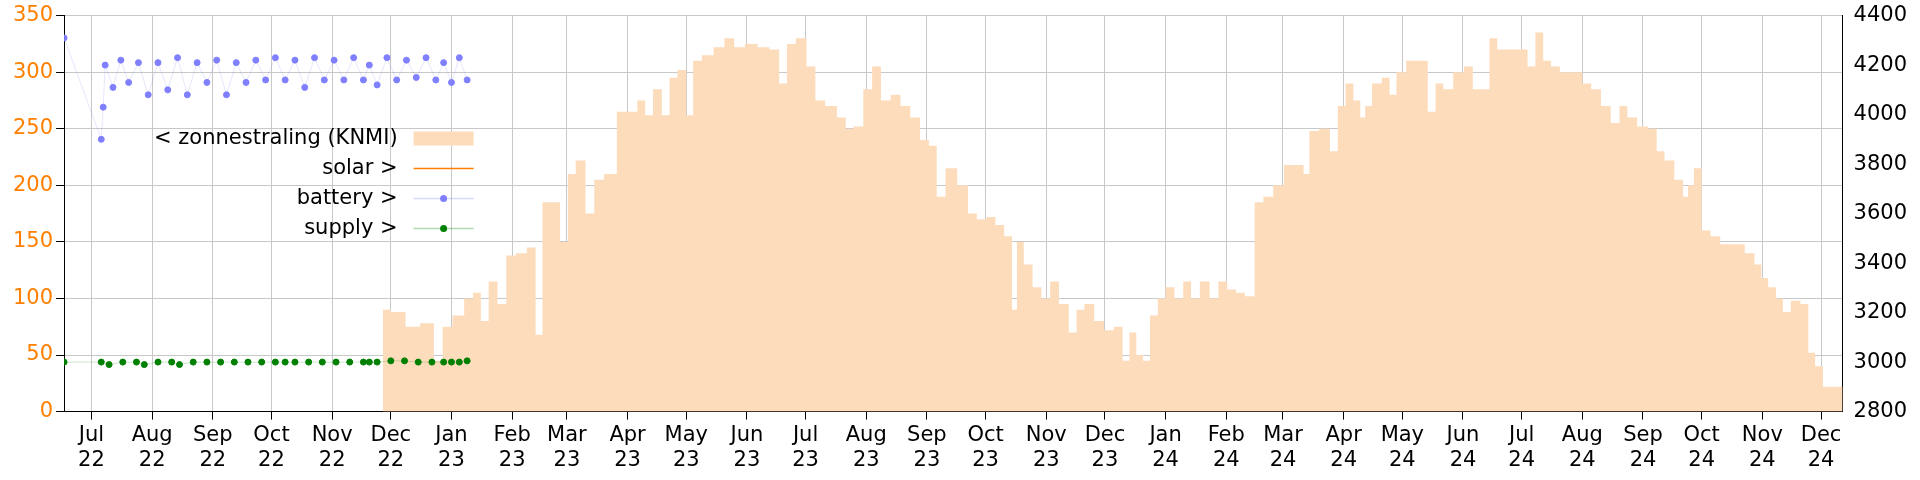 The image size is (1920, 480). What do you see at coordinates (1880, 311) in the screenshot?
I see `y2-tick-label: 3200` at bounding box center [1880, 311].